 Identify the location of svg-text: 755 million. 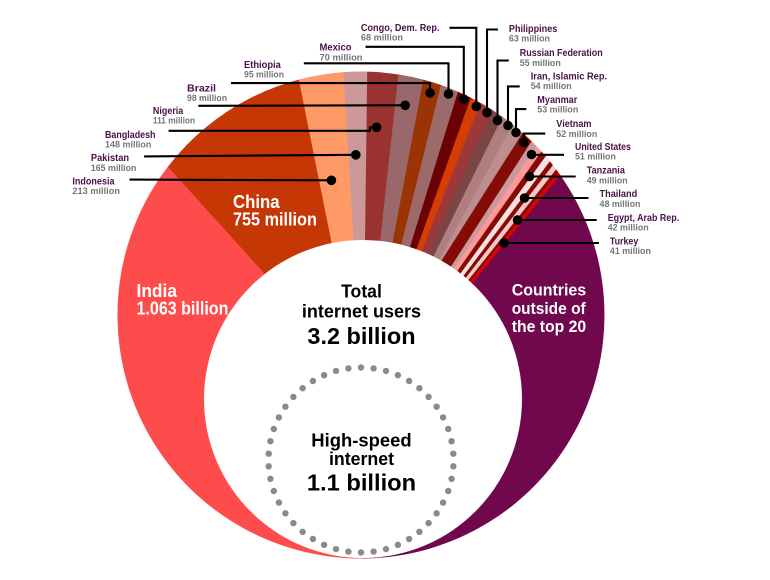
(275, 220).